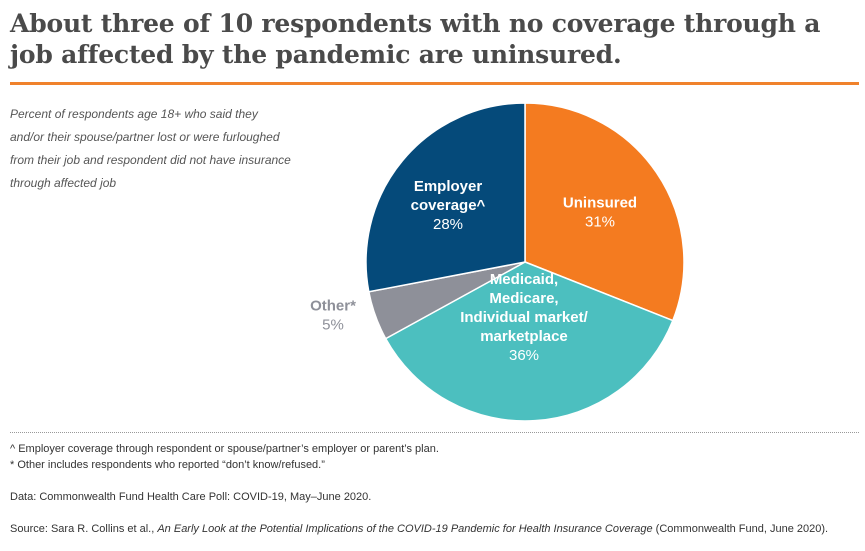 The width and height of the screenshot is (865, 551). I want to click on pie-label-3: Other* 5%, so click(333, 316).